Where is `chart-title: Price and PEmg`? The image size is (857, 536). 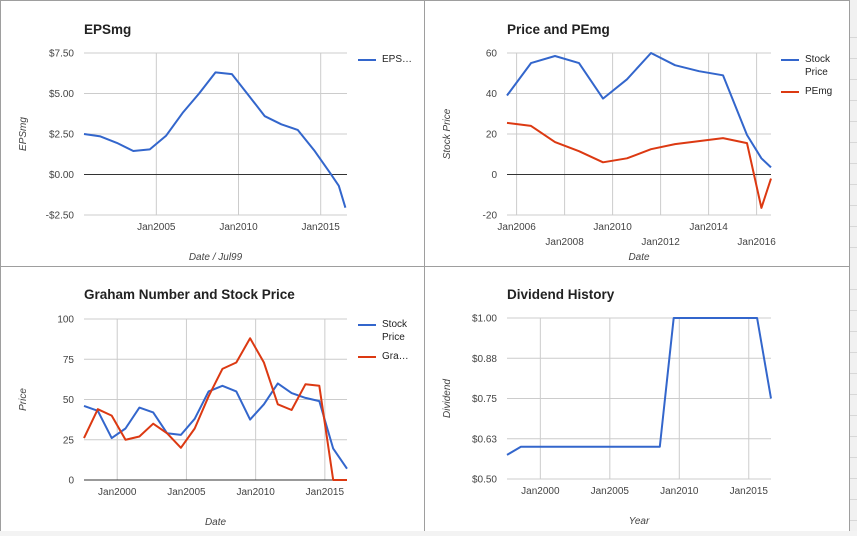 chart-title: Price and PEmg is located at coordinates (558, 29).